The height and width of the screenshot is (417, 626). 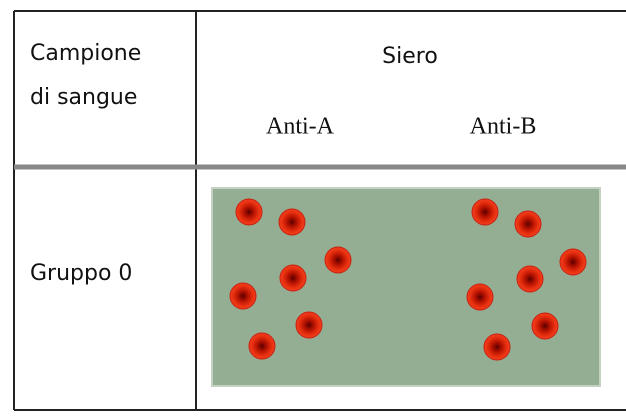 What do you see at coordinates (300, 127) in the screenshot?
I see `column-header: Anti-A` at bounding box center [300, 127].